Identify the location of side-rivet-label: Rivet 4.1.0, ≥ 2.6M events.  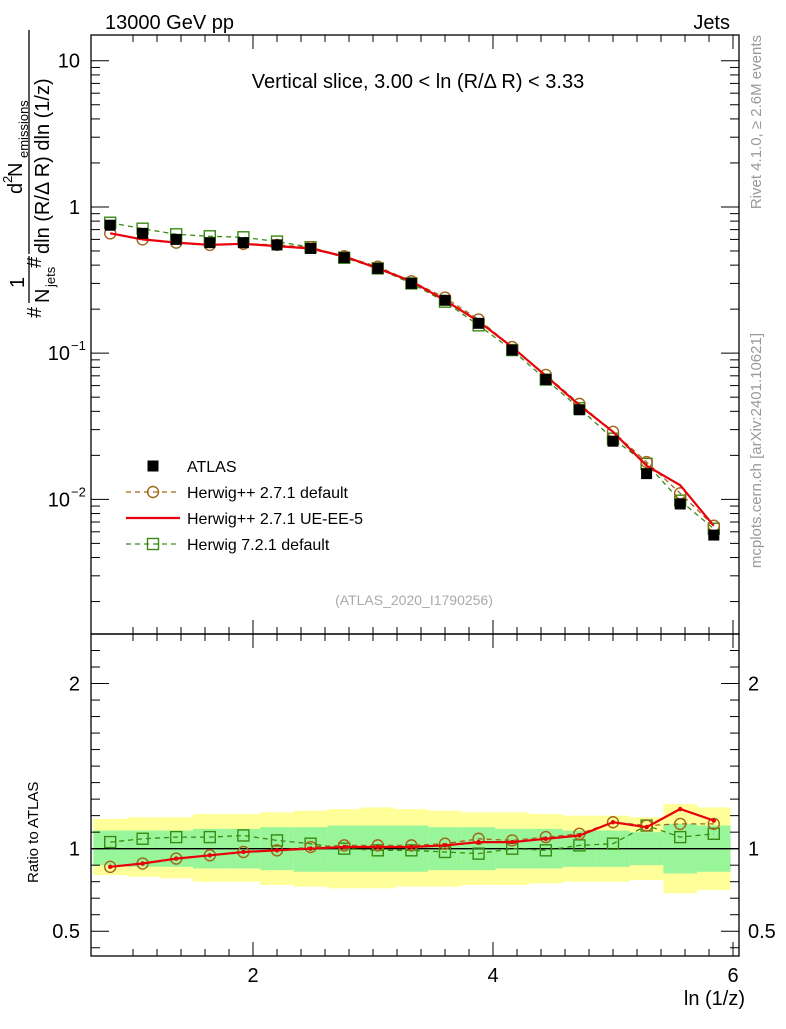
(756, 122).